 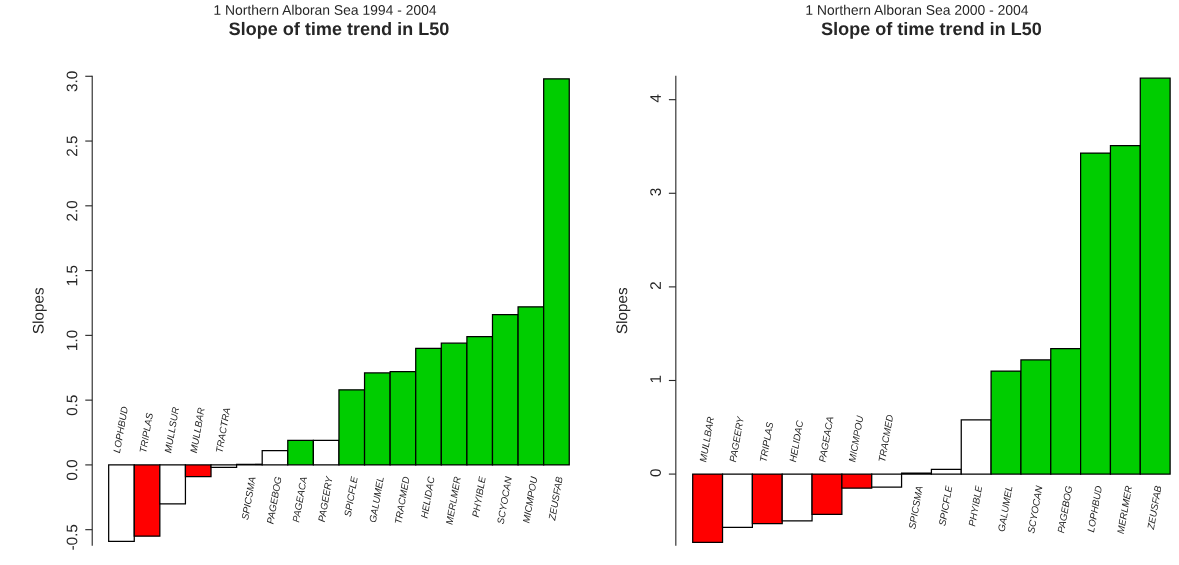 What do you see at coordinates (72, 340) in the screenshot?
I see `y-tick-label: 1.0` at bounding box center [72, 340].